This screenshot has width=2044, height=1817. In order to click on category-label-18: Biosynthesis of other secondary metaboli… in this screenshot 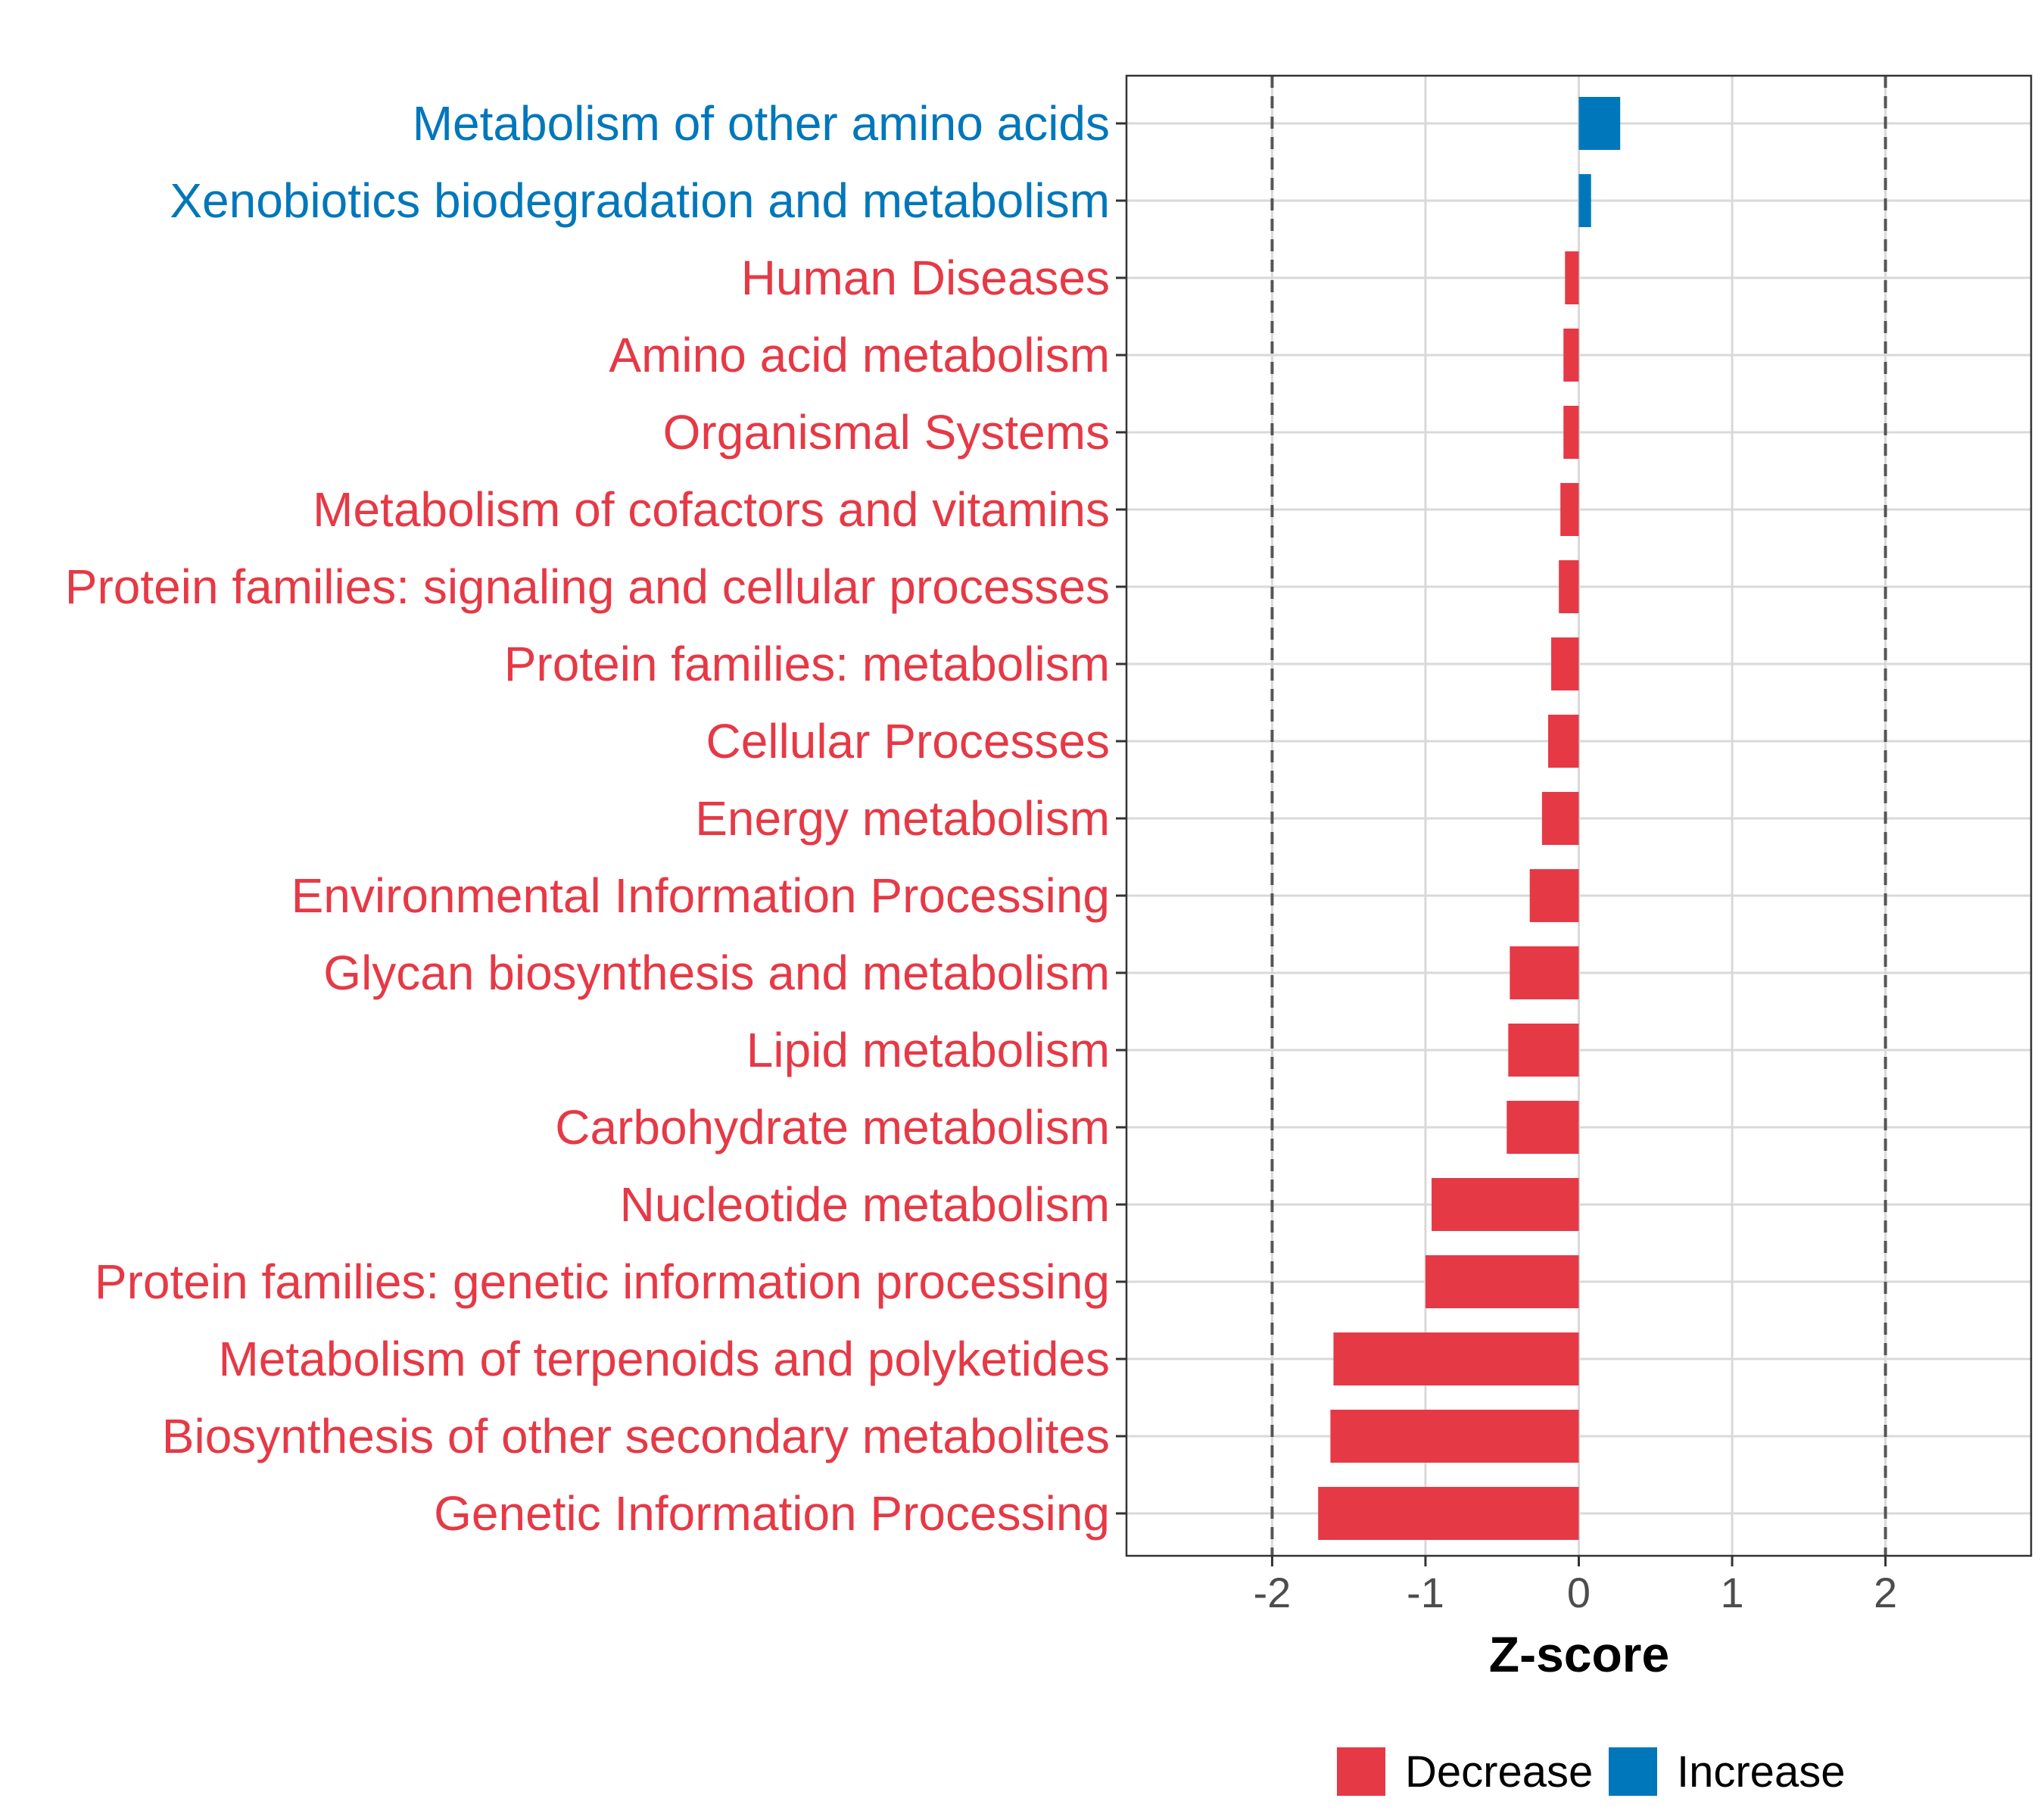, I will do `click(636, 1436)`.